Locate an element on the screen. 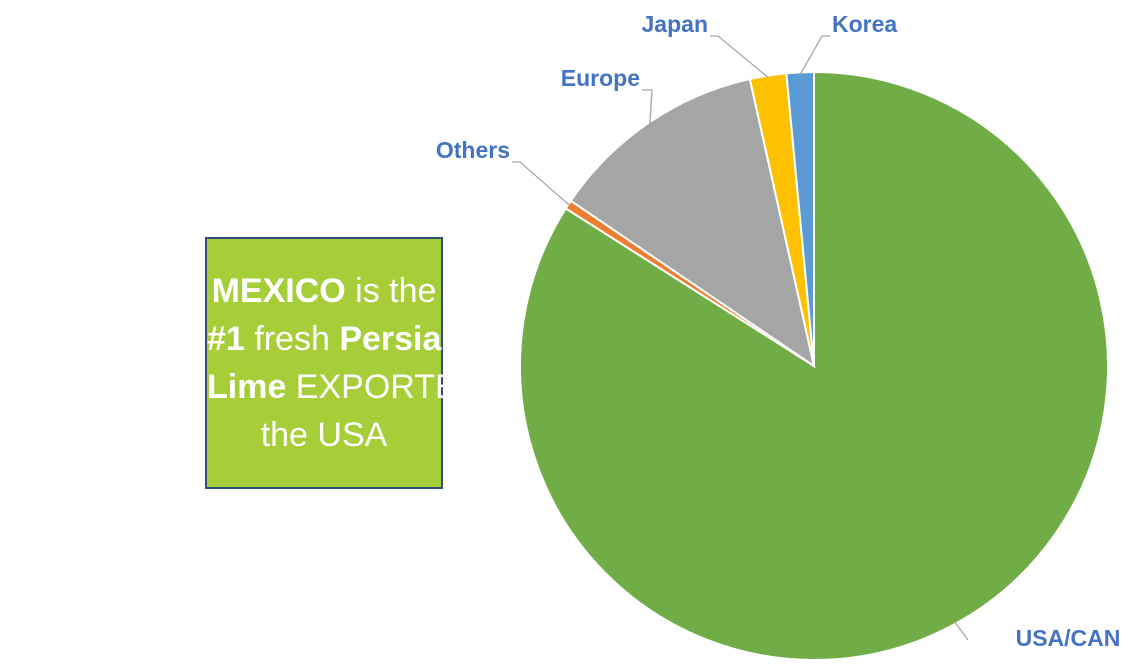 This screenshot has height=670, width=1147. data-label: USA/CAN is located at coordinates (1068, 638).